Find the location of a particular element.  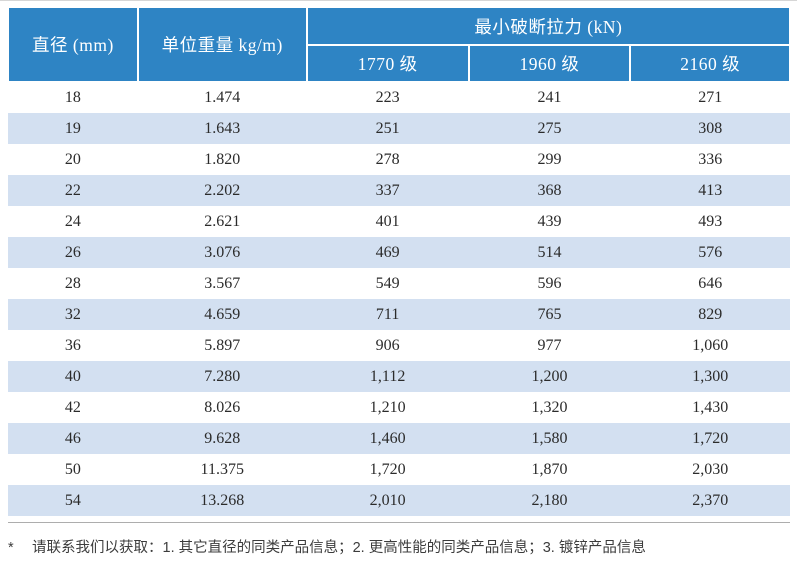

table-cell: 7.280 is located at coordinates (222, 376).